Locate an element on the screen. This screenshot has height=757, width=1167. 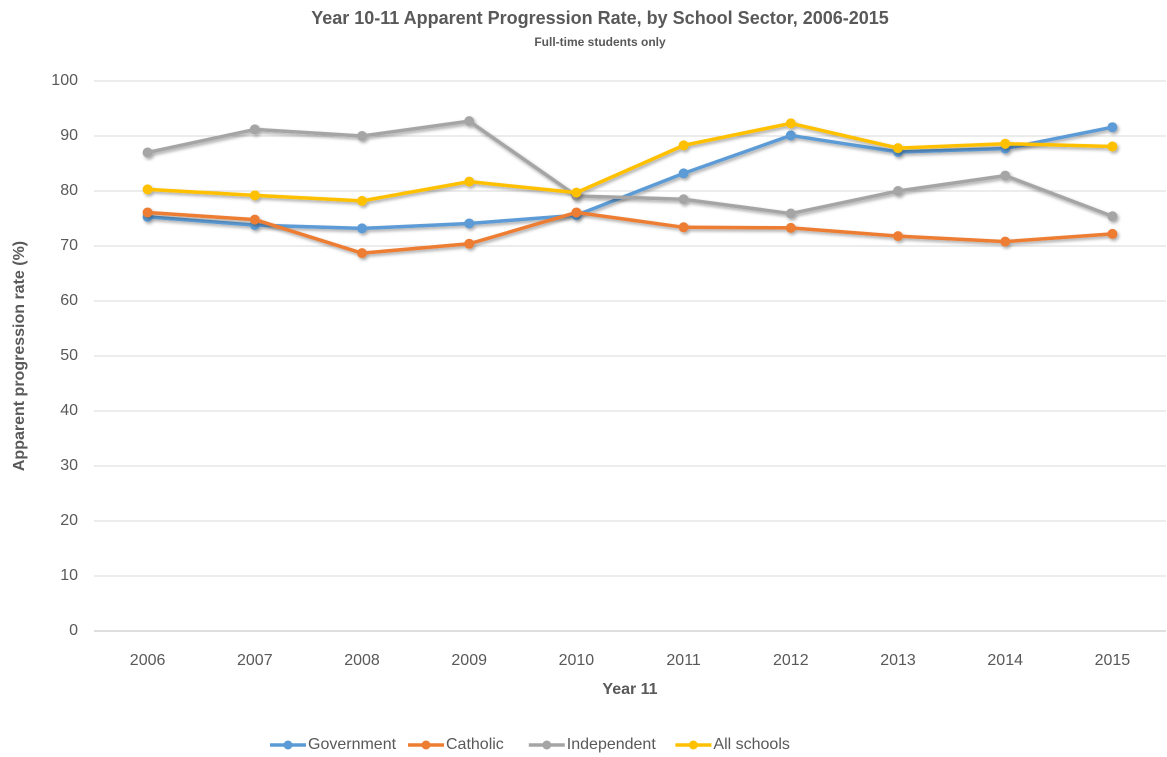
chart-subtitle: Full-time students only is located at coordinates (600, 42).